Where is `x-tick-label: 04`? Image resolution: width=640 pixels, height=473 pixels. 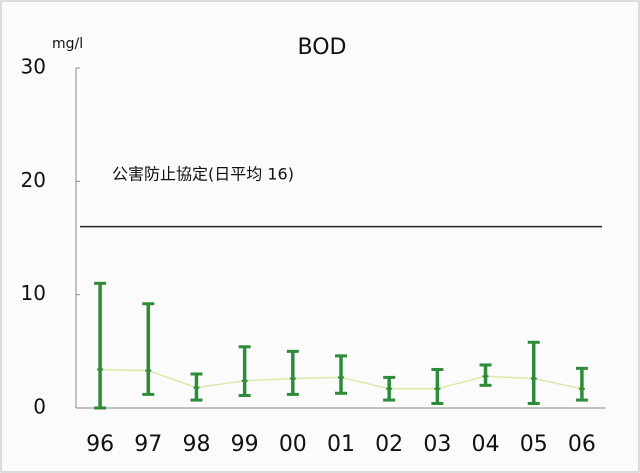
x-tick-label: 04 is located at coordinates (486, 444).